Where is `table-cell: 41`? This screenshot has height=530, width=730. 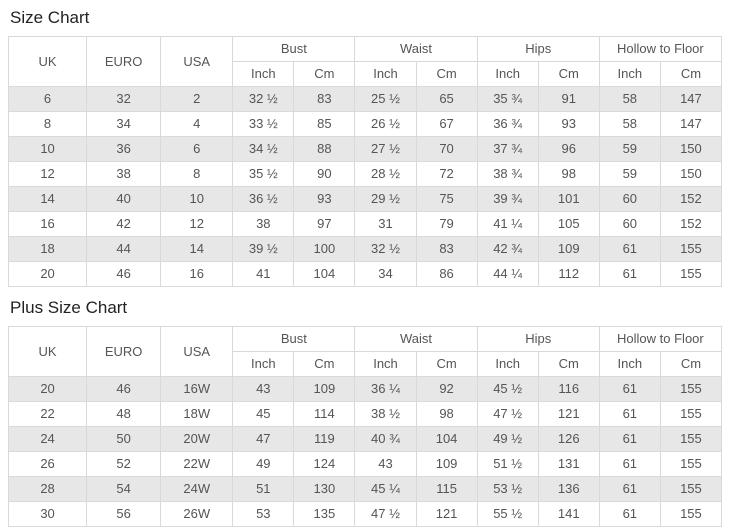 table-cell: 41 is located at coordinates (263, 274).